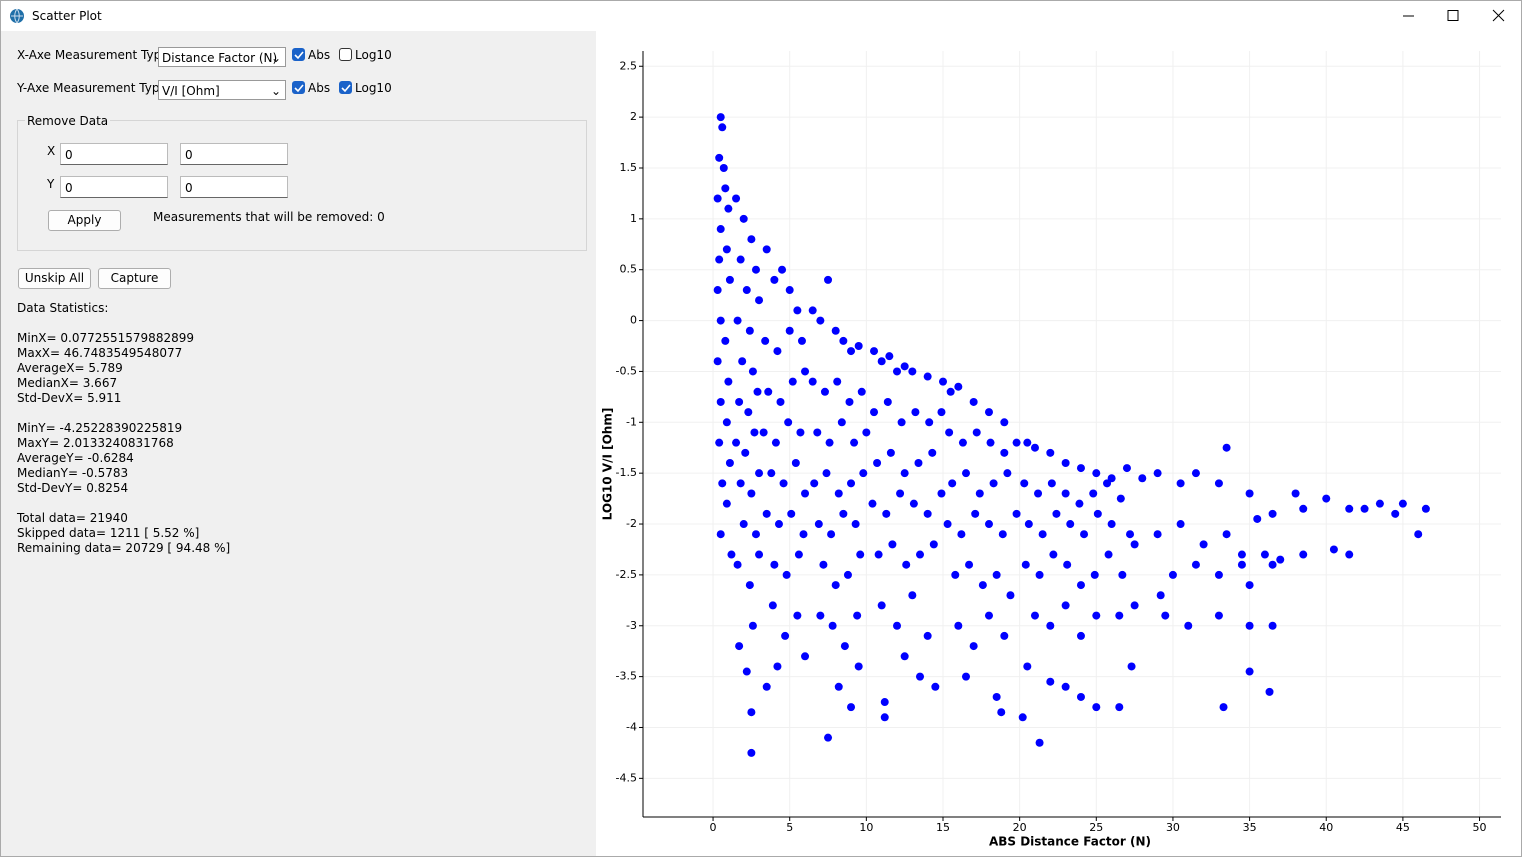 The image size is (1522, 857). I want to click on x-from-input: 0, so click(114, 154).